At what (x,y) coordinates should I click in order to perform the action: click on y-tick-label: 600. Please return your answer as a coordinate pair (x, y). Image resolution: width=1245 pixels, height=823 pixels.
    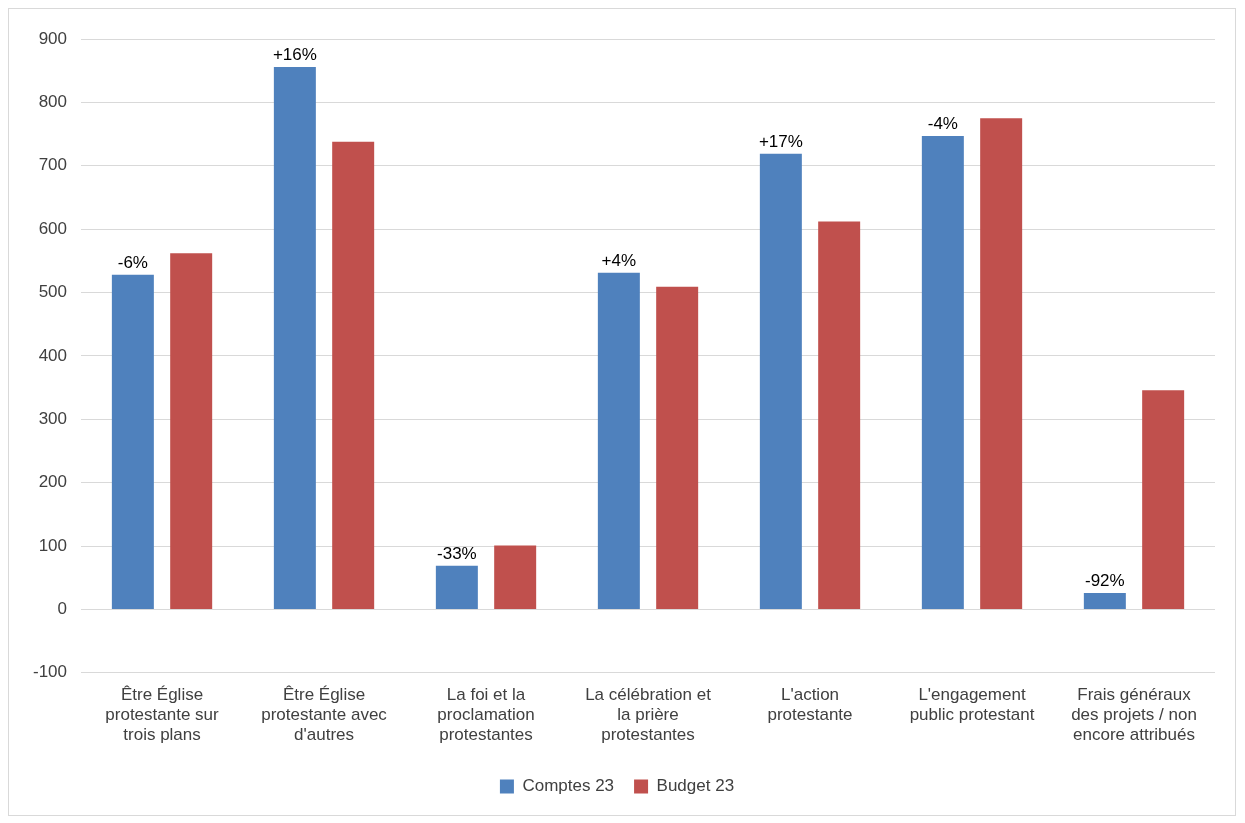
    Looking at the image, I should click on (53, 228).